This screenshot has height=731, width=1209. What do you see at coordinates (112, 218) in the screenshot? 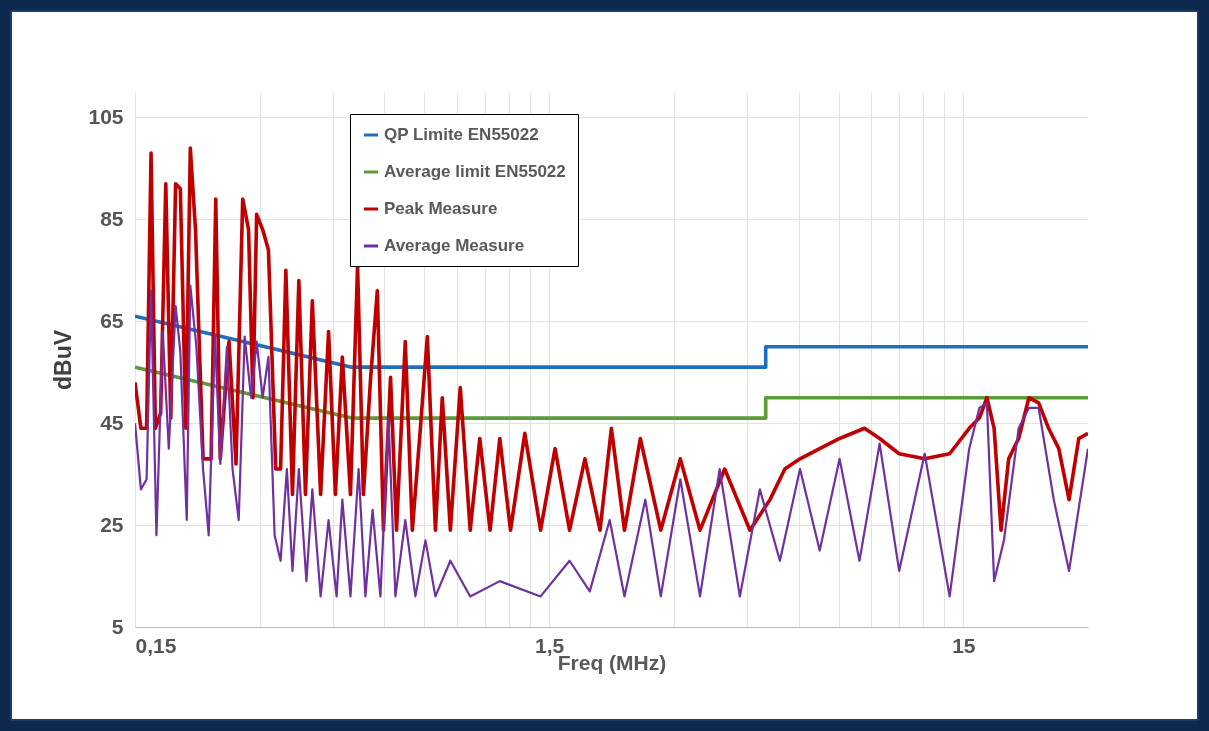
I see `y-tick-label: 85` at bounding box center [112, 218].